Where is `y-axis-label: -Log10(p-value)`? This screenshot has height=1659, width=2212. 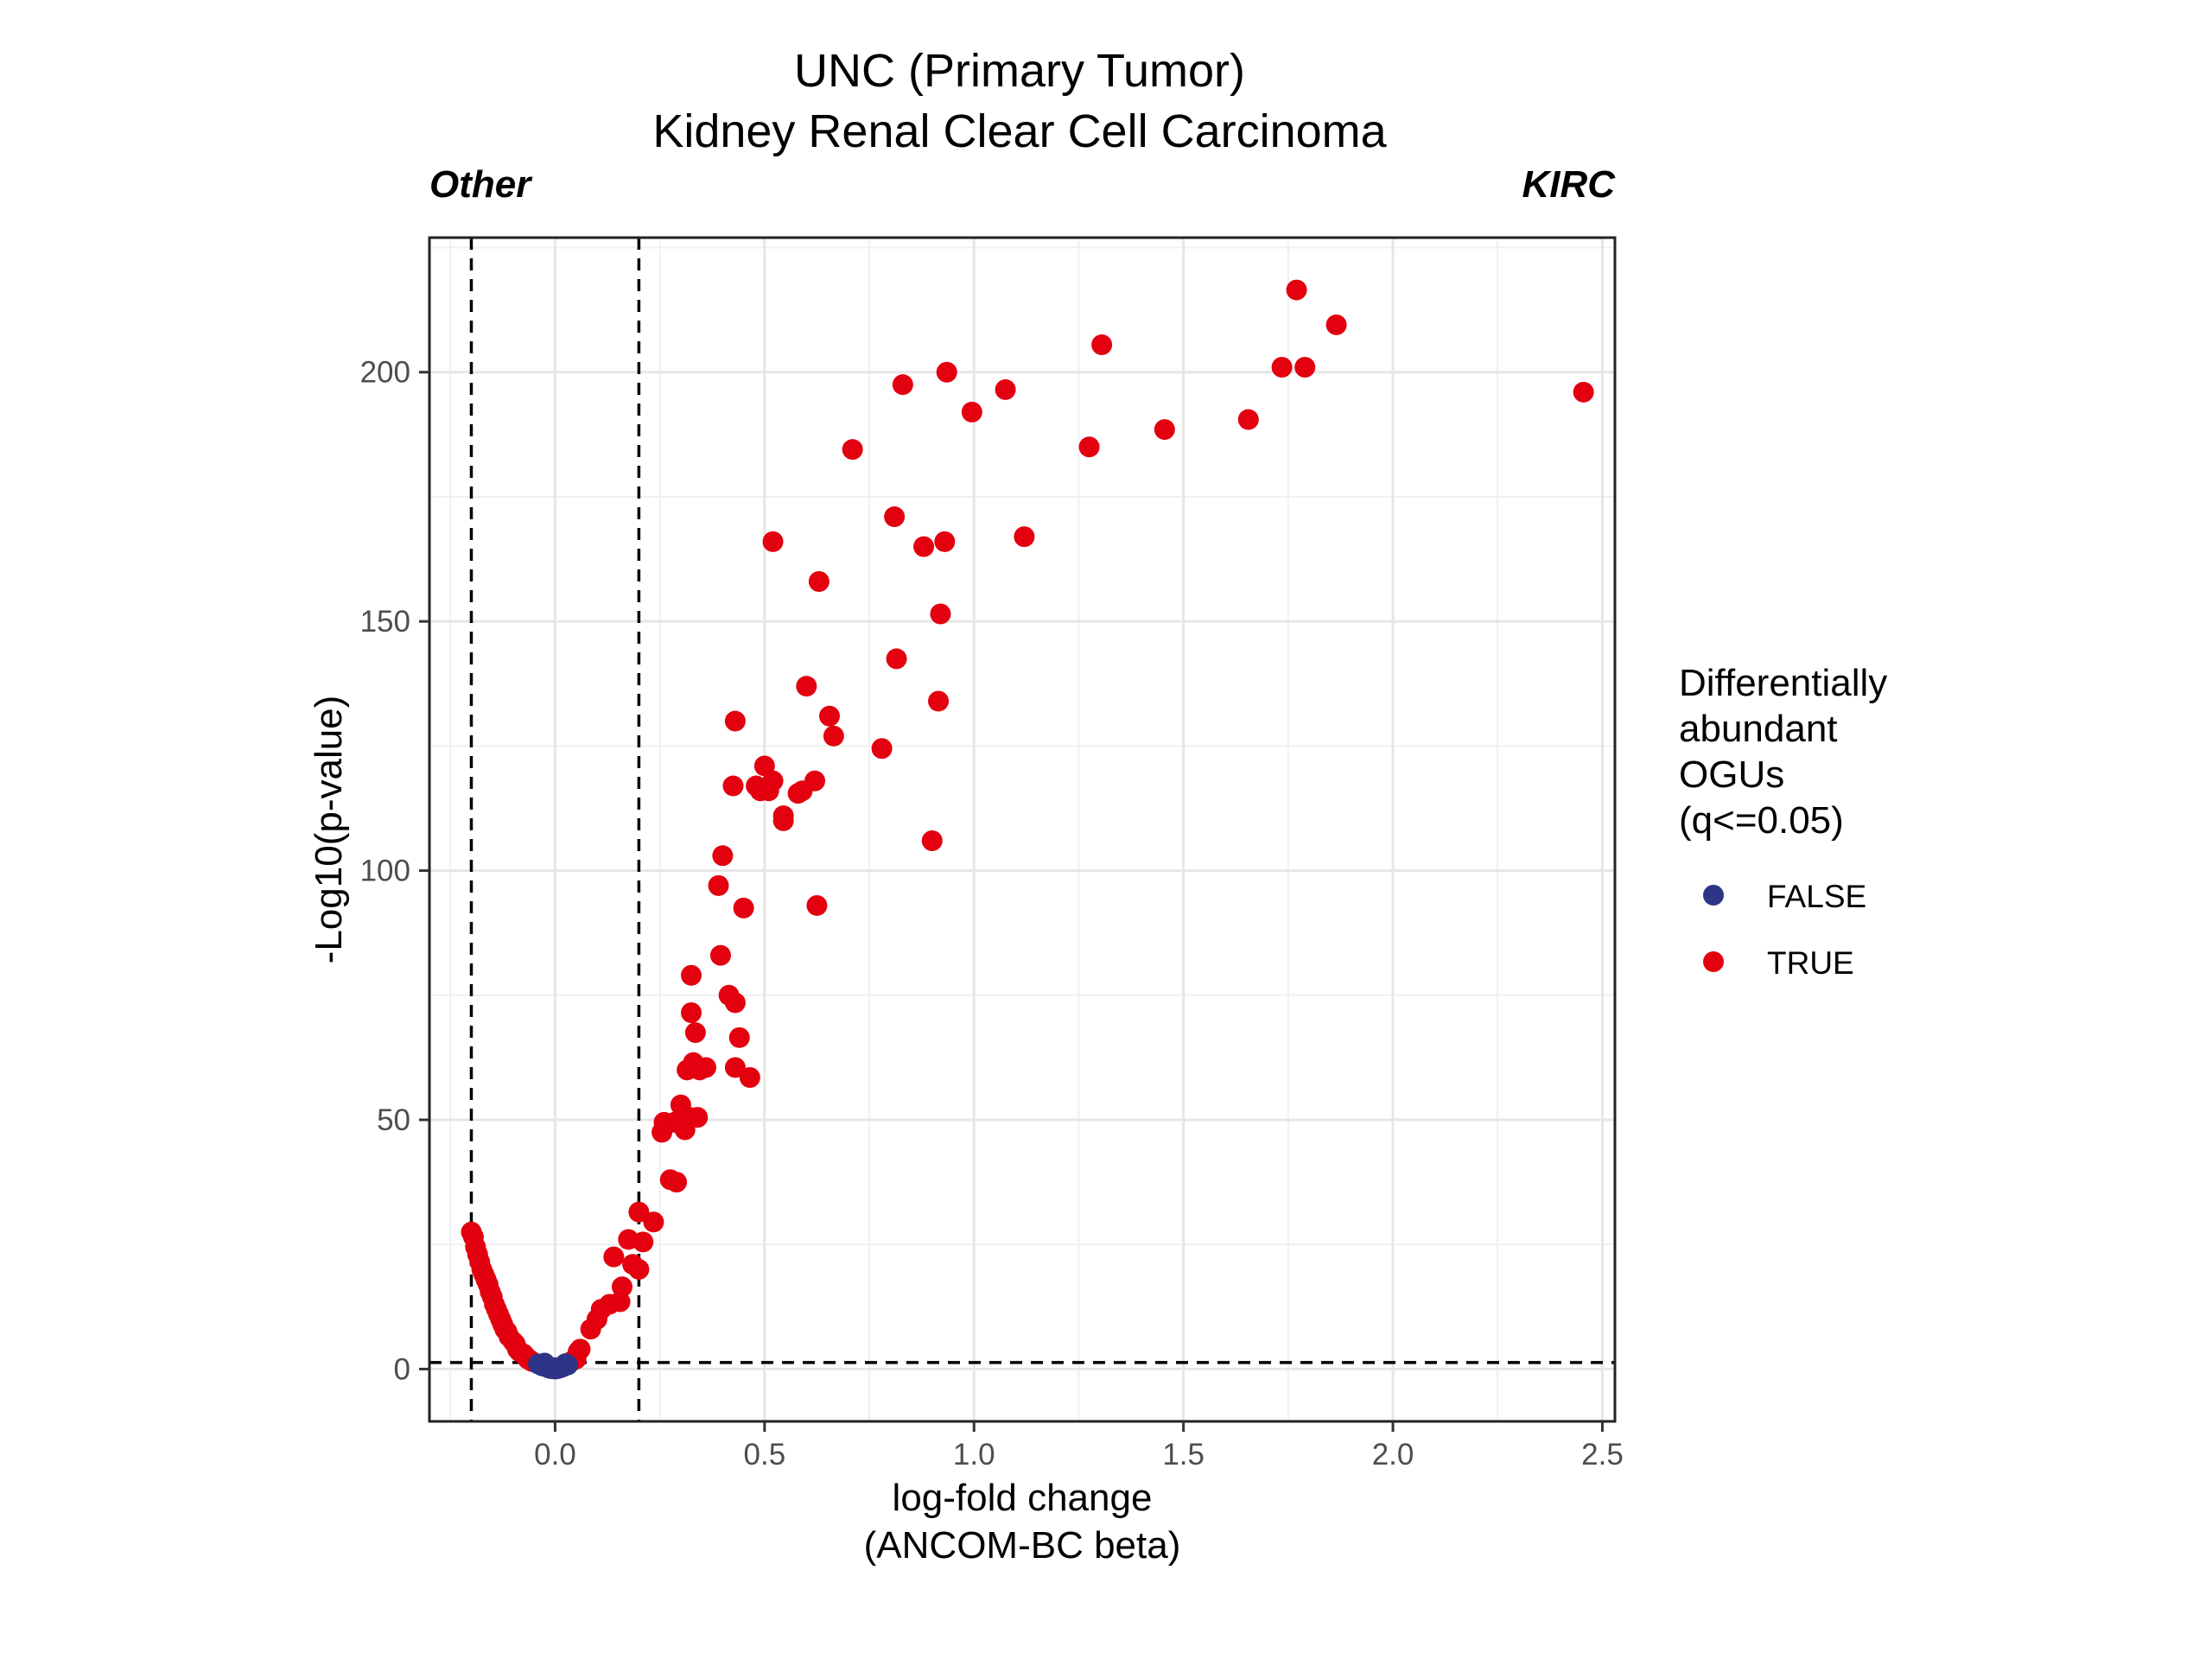
y-axis-label: -Log10(p-value) is located at coordinates (329, 830).